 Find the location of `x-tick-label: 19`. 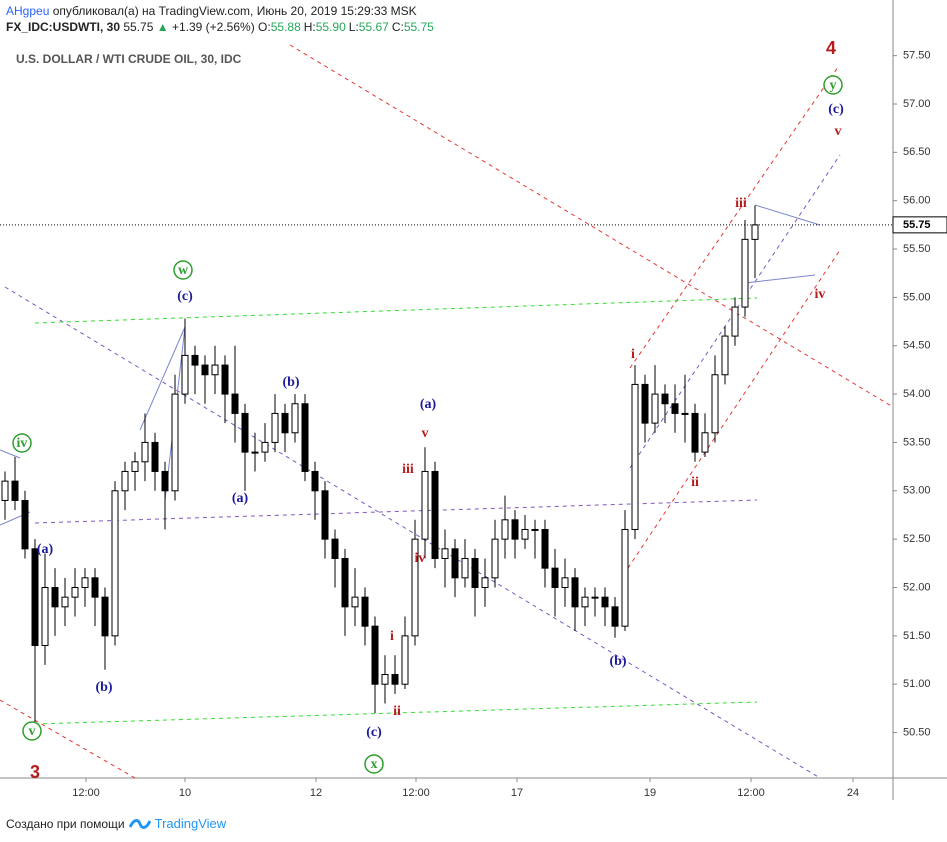

x-tick-label: 19 is located at coordinates (650, 793).